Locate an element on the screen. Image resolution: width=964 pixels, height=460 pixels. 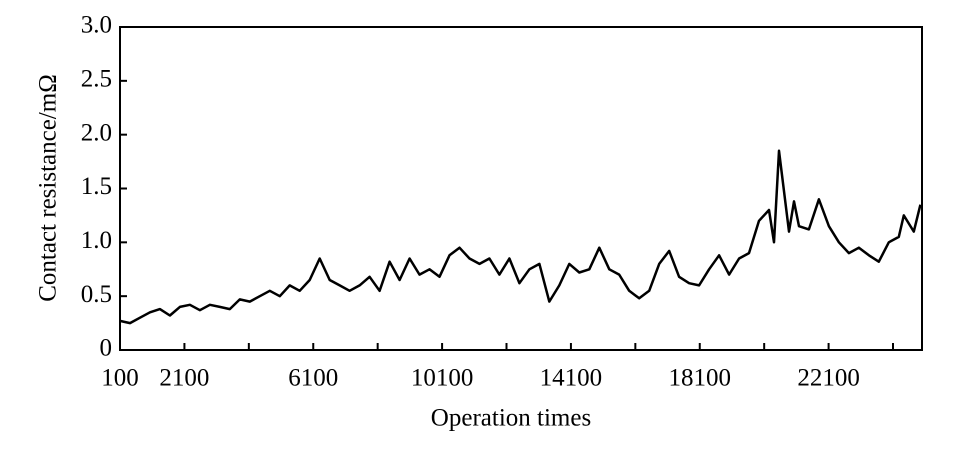
x-tick-label: 18100 is located at coordinates (700, 378).